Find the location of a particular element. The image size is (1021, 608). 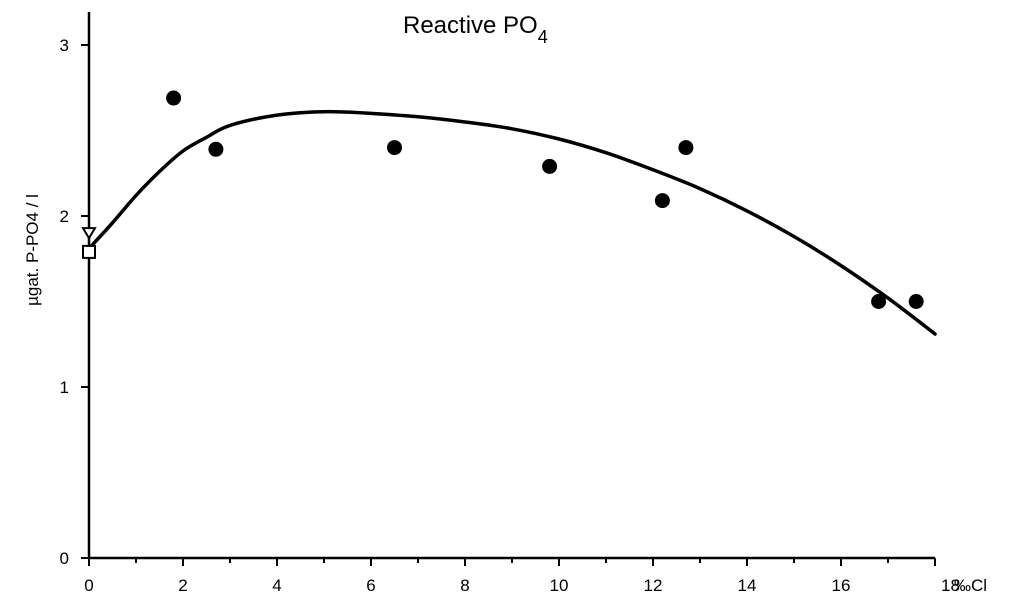

open-square-point is located at coordinates (89, 251).